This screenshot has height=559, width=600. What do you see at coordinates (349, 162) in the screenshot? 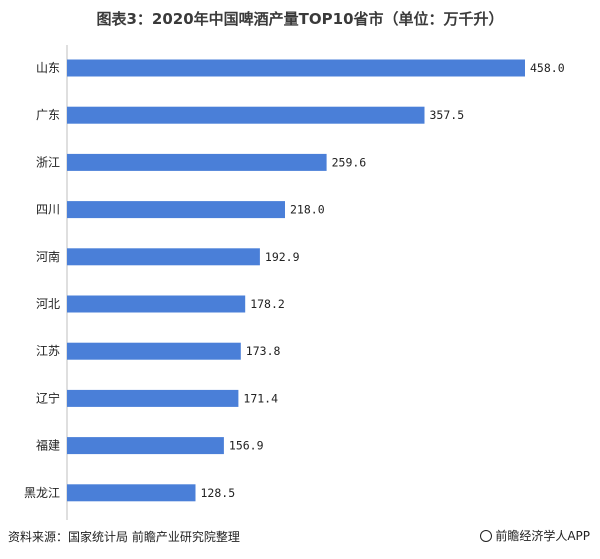
I see `value-label: 259.6` at bounding box center [349, 162].